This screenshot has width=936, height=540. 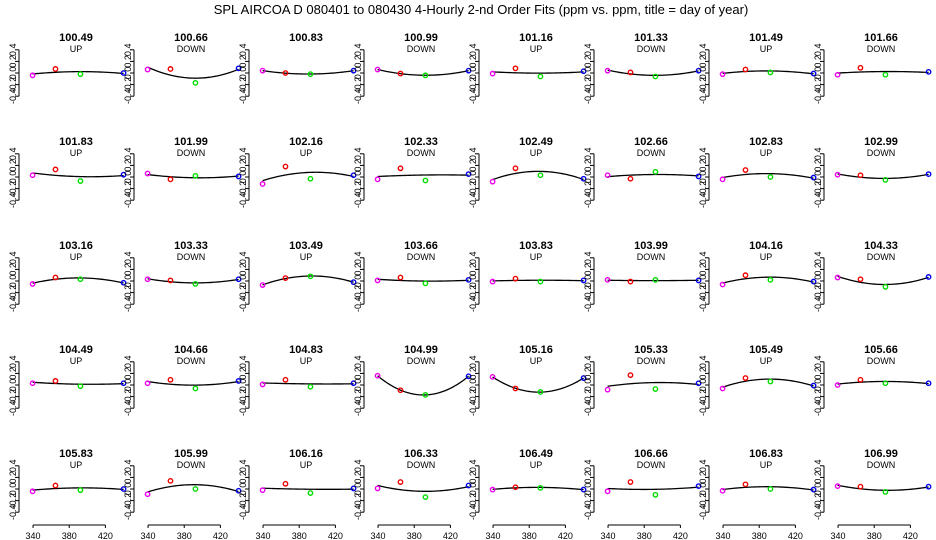 I want to click on panel-title: 103.16, so click(x=76, y=246).